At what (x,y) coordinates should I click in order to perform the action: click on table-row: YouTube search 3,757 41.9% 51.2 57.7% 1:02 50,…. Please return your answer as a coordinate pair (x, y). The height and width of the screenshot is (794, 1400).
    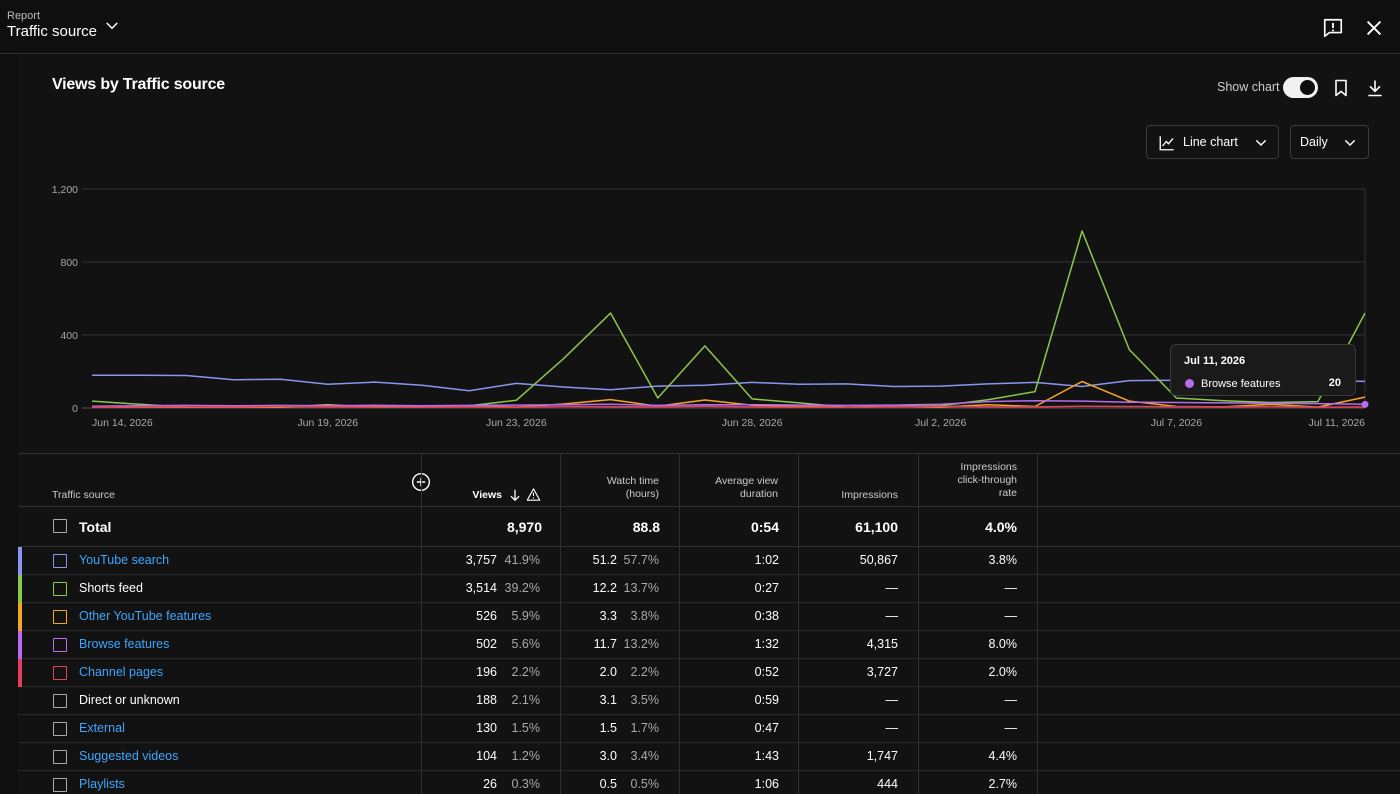
    Looking at the image, I should click on (709, 561).